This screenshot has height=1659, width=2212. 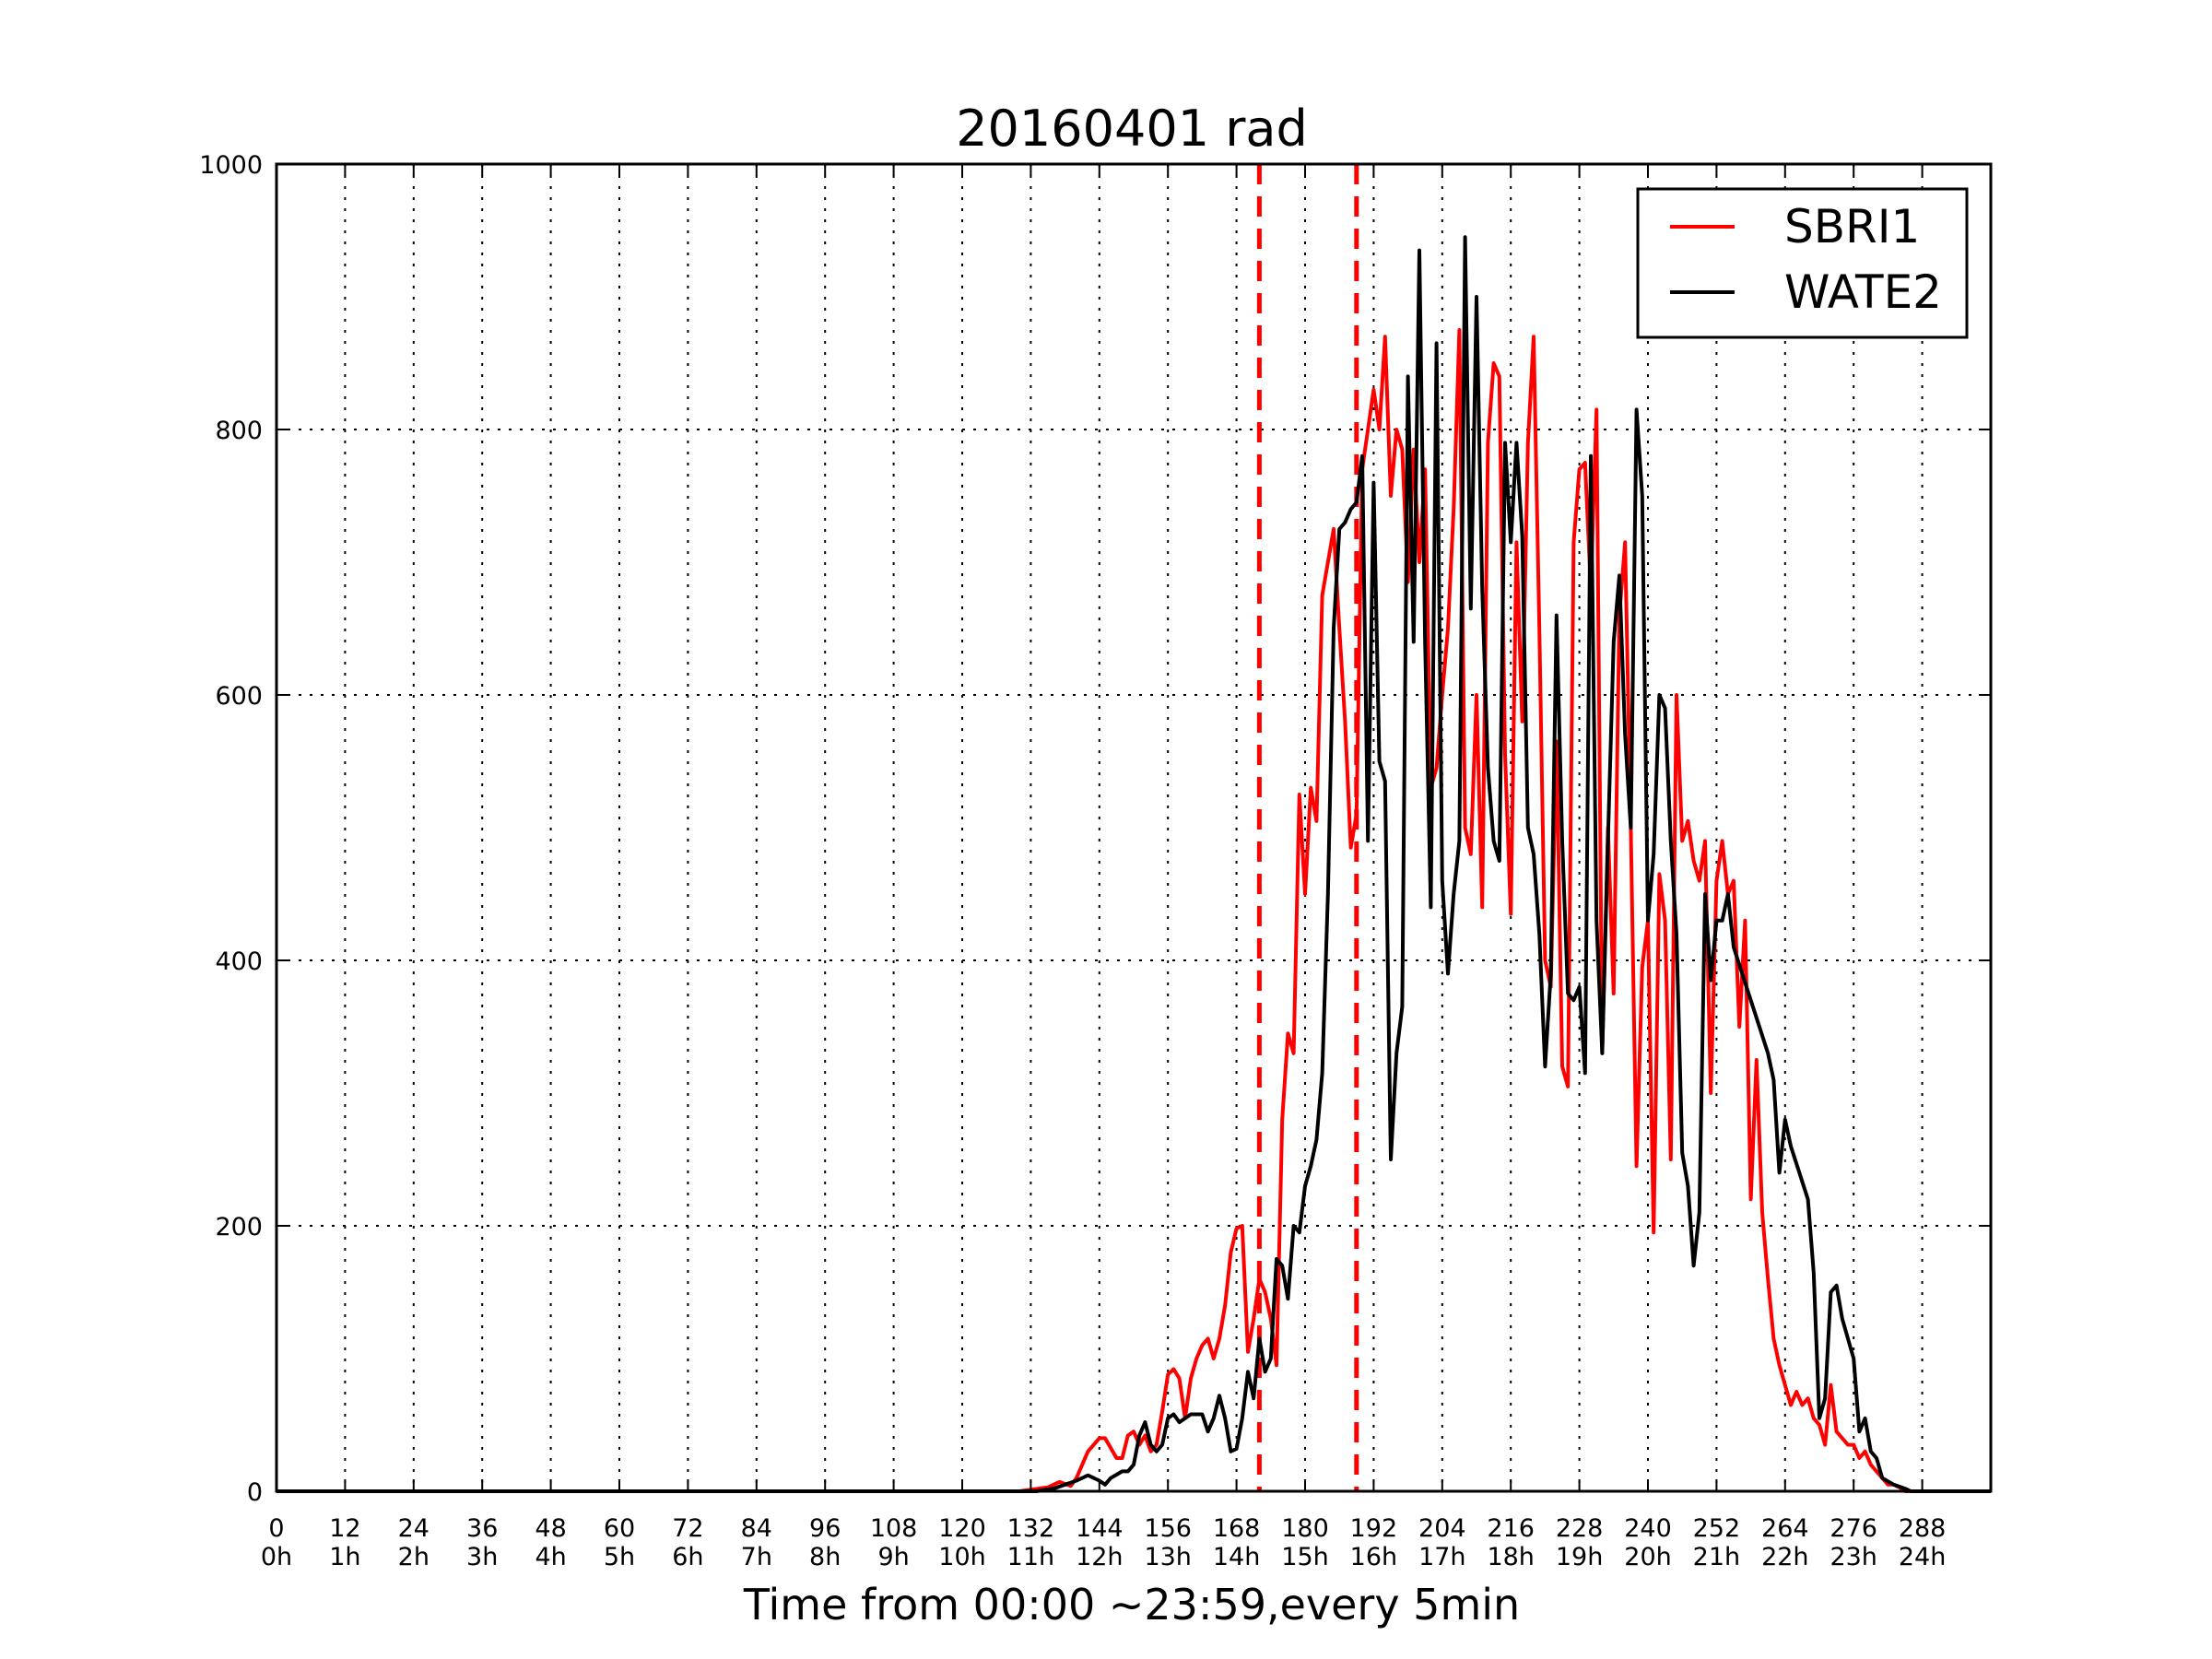 I want to click on x-tick-label: 156, so click(x=1168, y=1528).